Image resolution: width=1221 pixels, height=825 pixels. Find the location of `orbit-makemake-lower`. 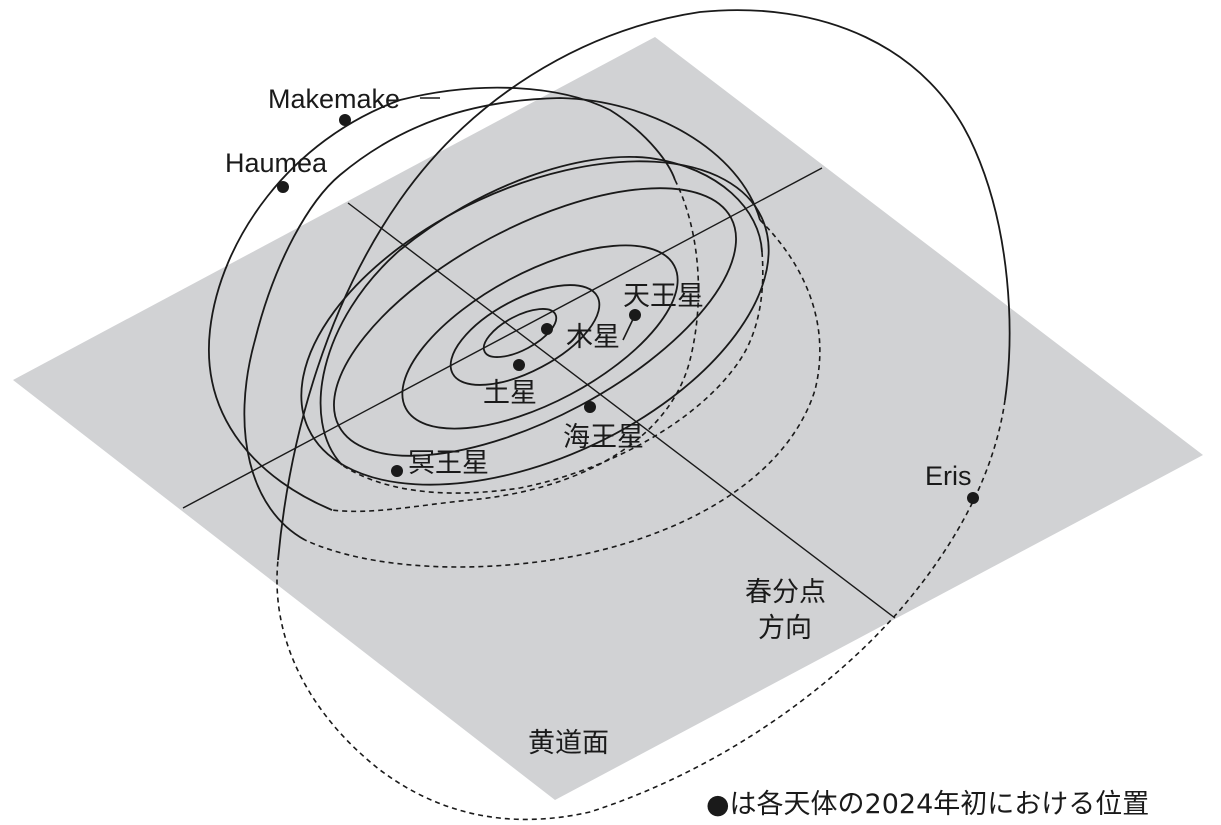

orbit-makemake-lower is located at coordinates (515, 346).